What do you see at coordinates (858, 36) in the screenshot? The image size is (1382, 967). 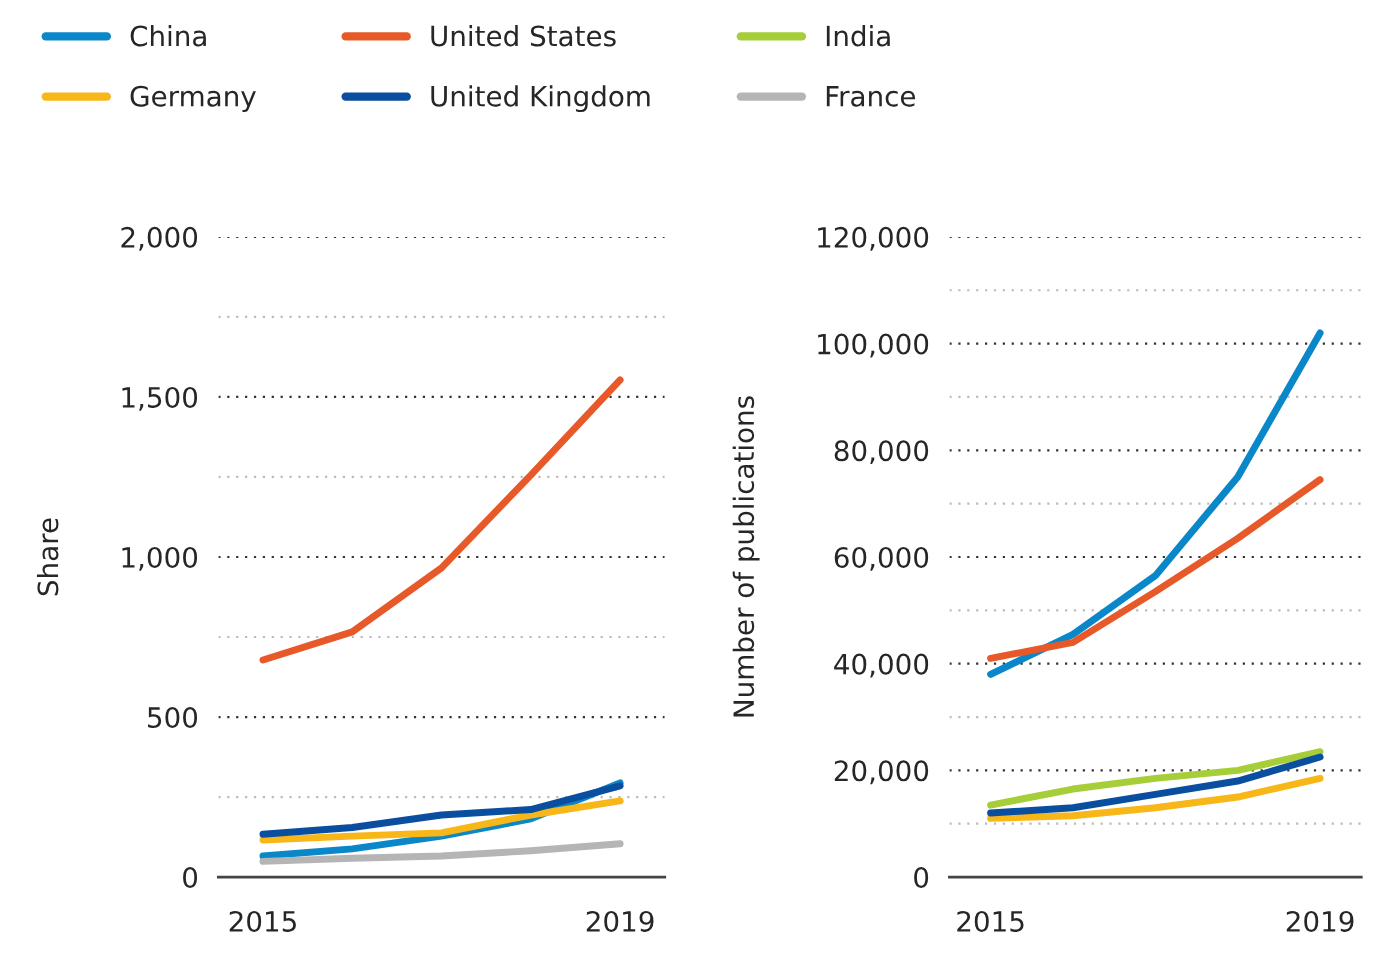 I see `legend-label: India` at bounding box center [858, 36].